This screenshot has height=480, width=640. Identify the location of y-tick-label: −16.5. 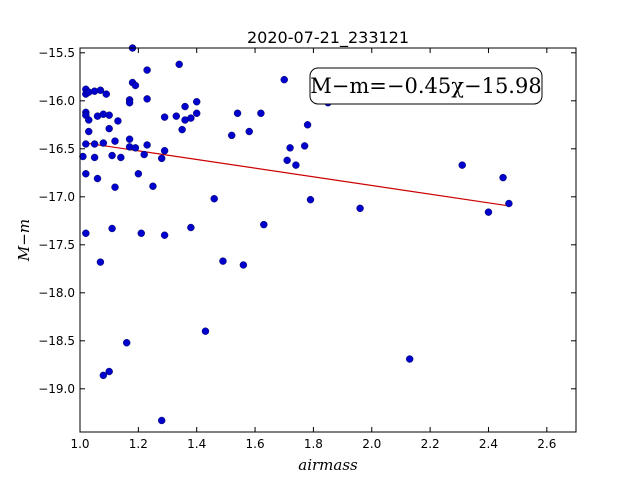
(56, 149).